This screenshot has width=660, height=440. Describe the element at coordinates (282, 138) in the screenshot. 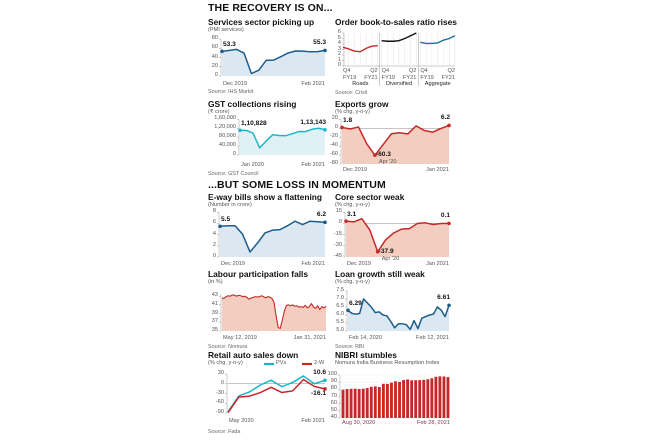

I see `gst-line` at that location.